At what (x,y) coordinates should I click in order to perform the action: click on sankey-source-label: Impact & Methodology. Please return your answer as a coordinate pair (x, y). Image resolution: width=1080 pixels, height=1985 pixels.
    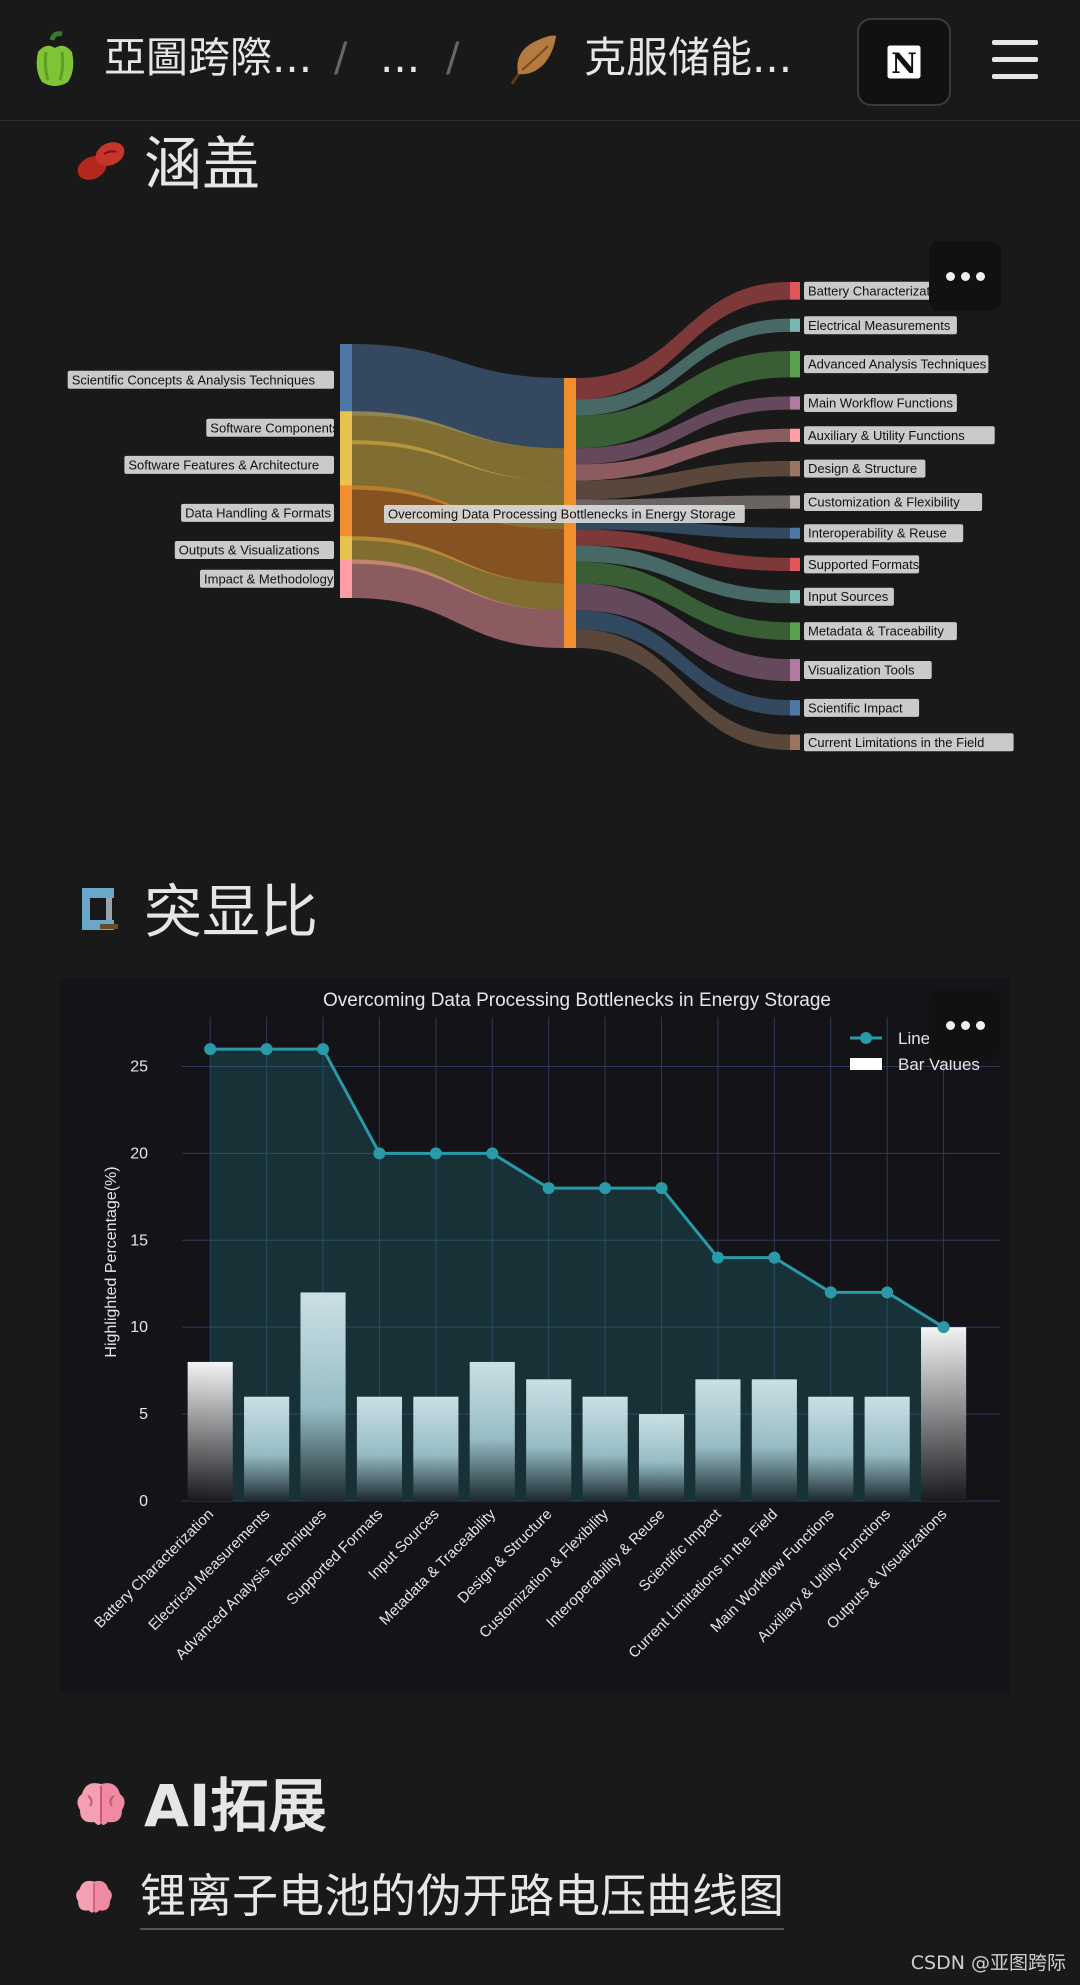
    Looking at the image, I should click on (267, 578).